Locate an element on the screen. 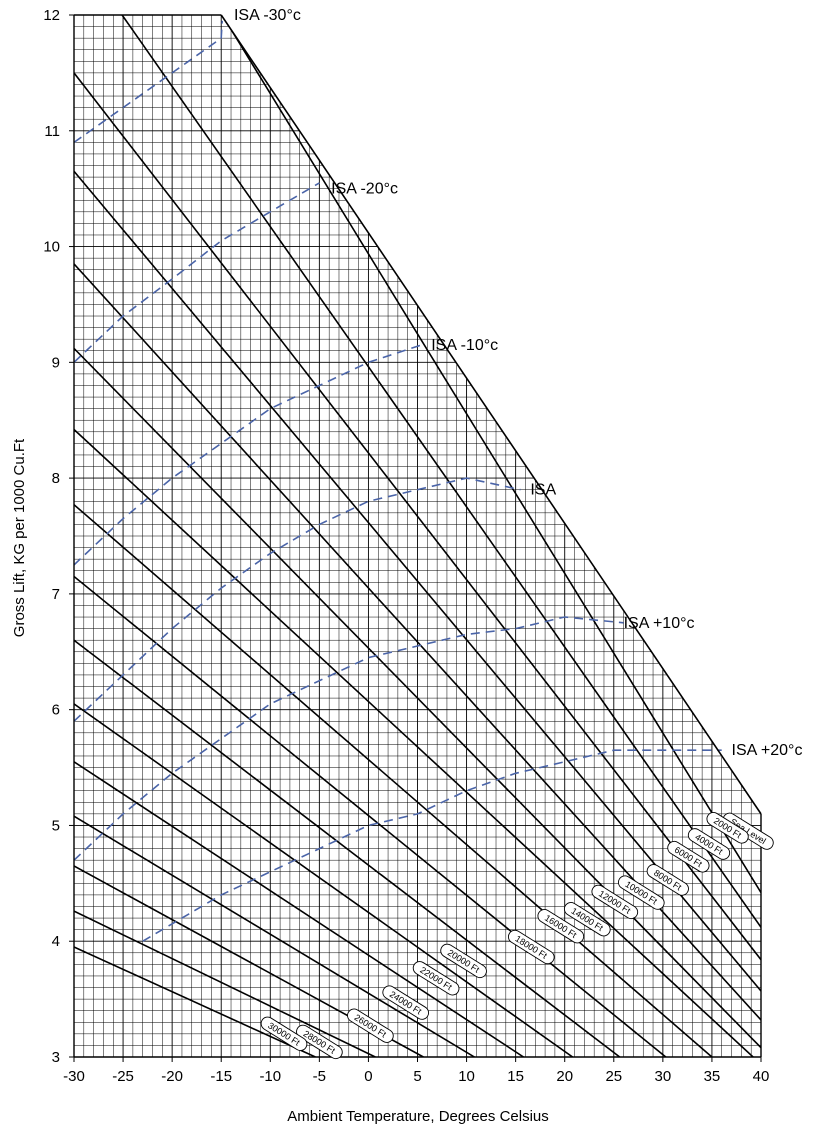 This screenshot has width=834, height=1135. altitude-label: 22000 Ft is located at coordinates (436, 978).